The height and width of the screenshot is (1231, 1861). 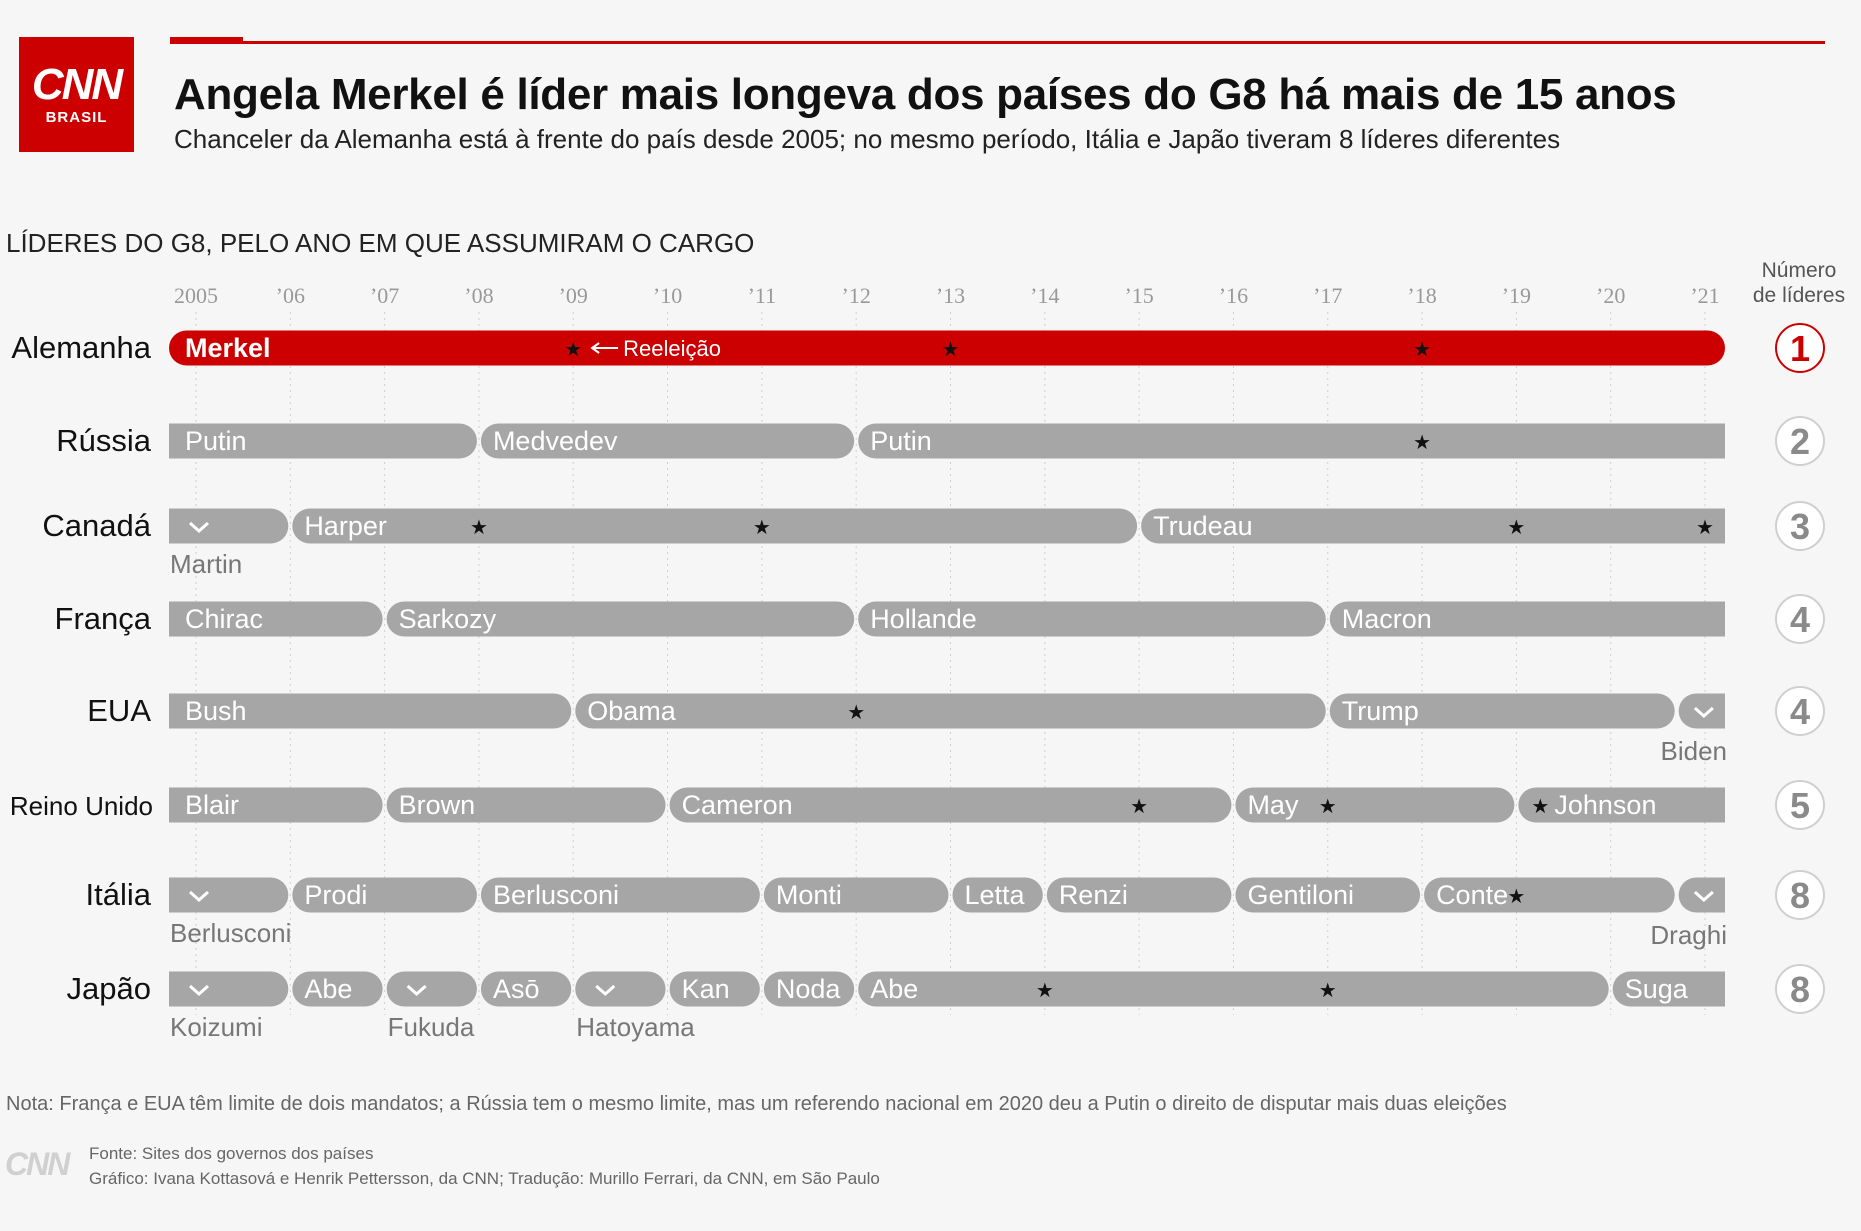 I want to click on leader-name: Suga, so click(x=1657, y=989).